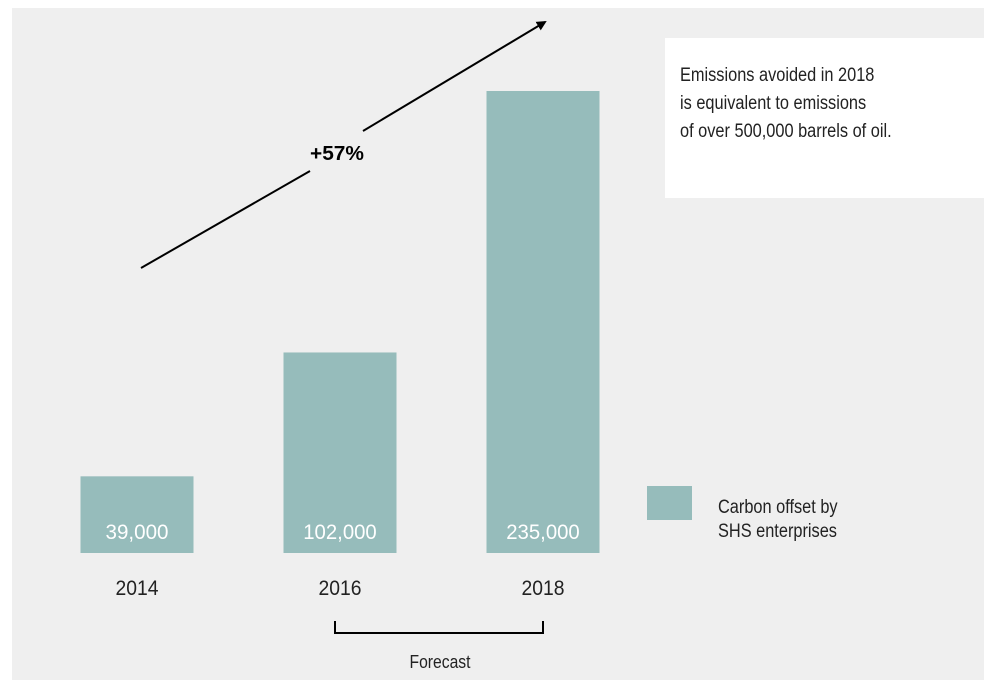 The width and height of the screenshot is (984, 686). I want to click on x-tick-label: 2016, so click(340, 588).